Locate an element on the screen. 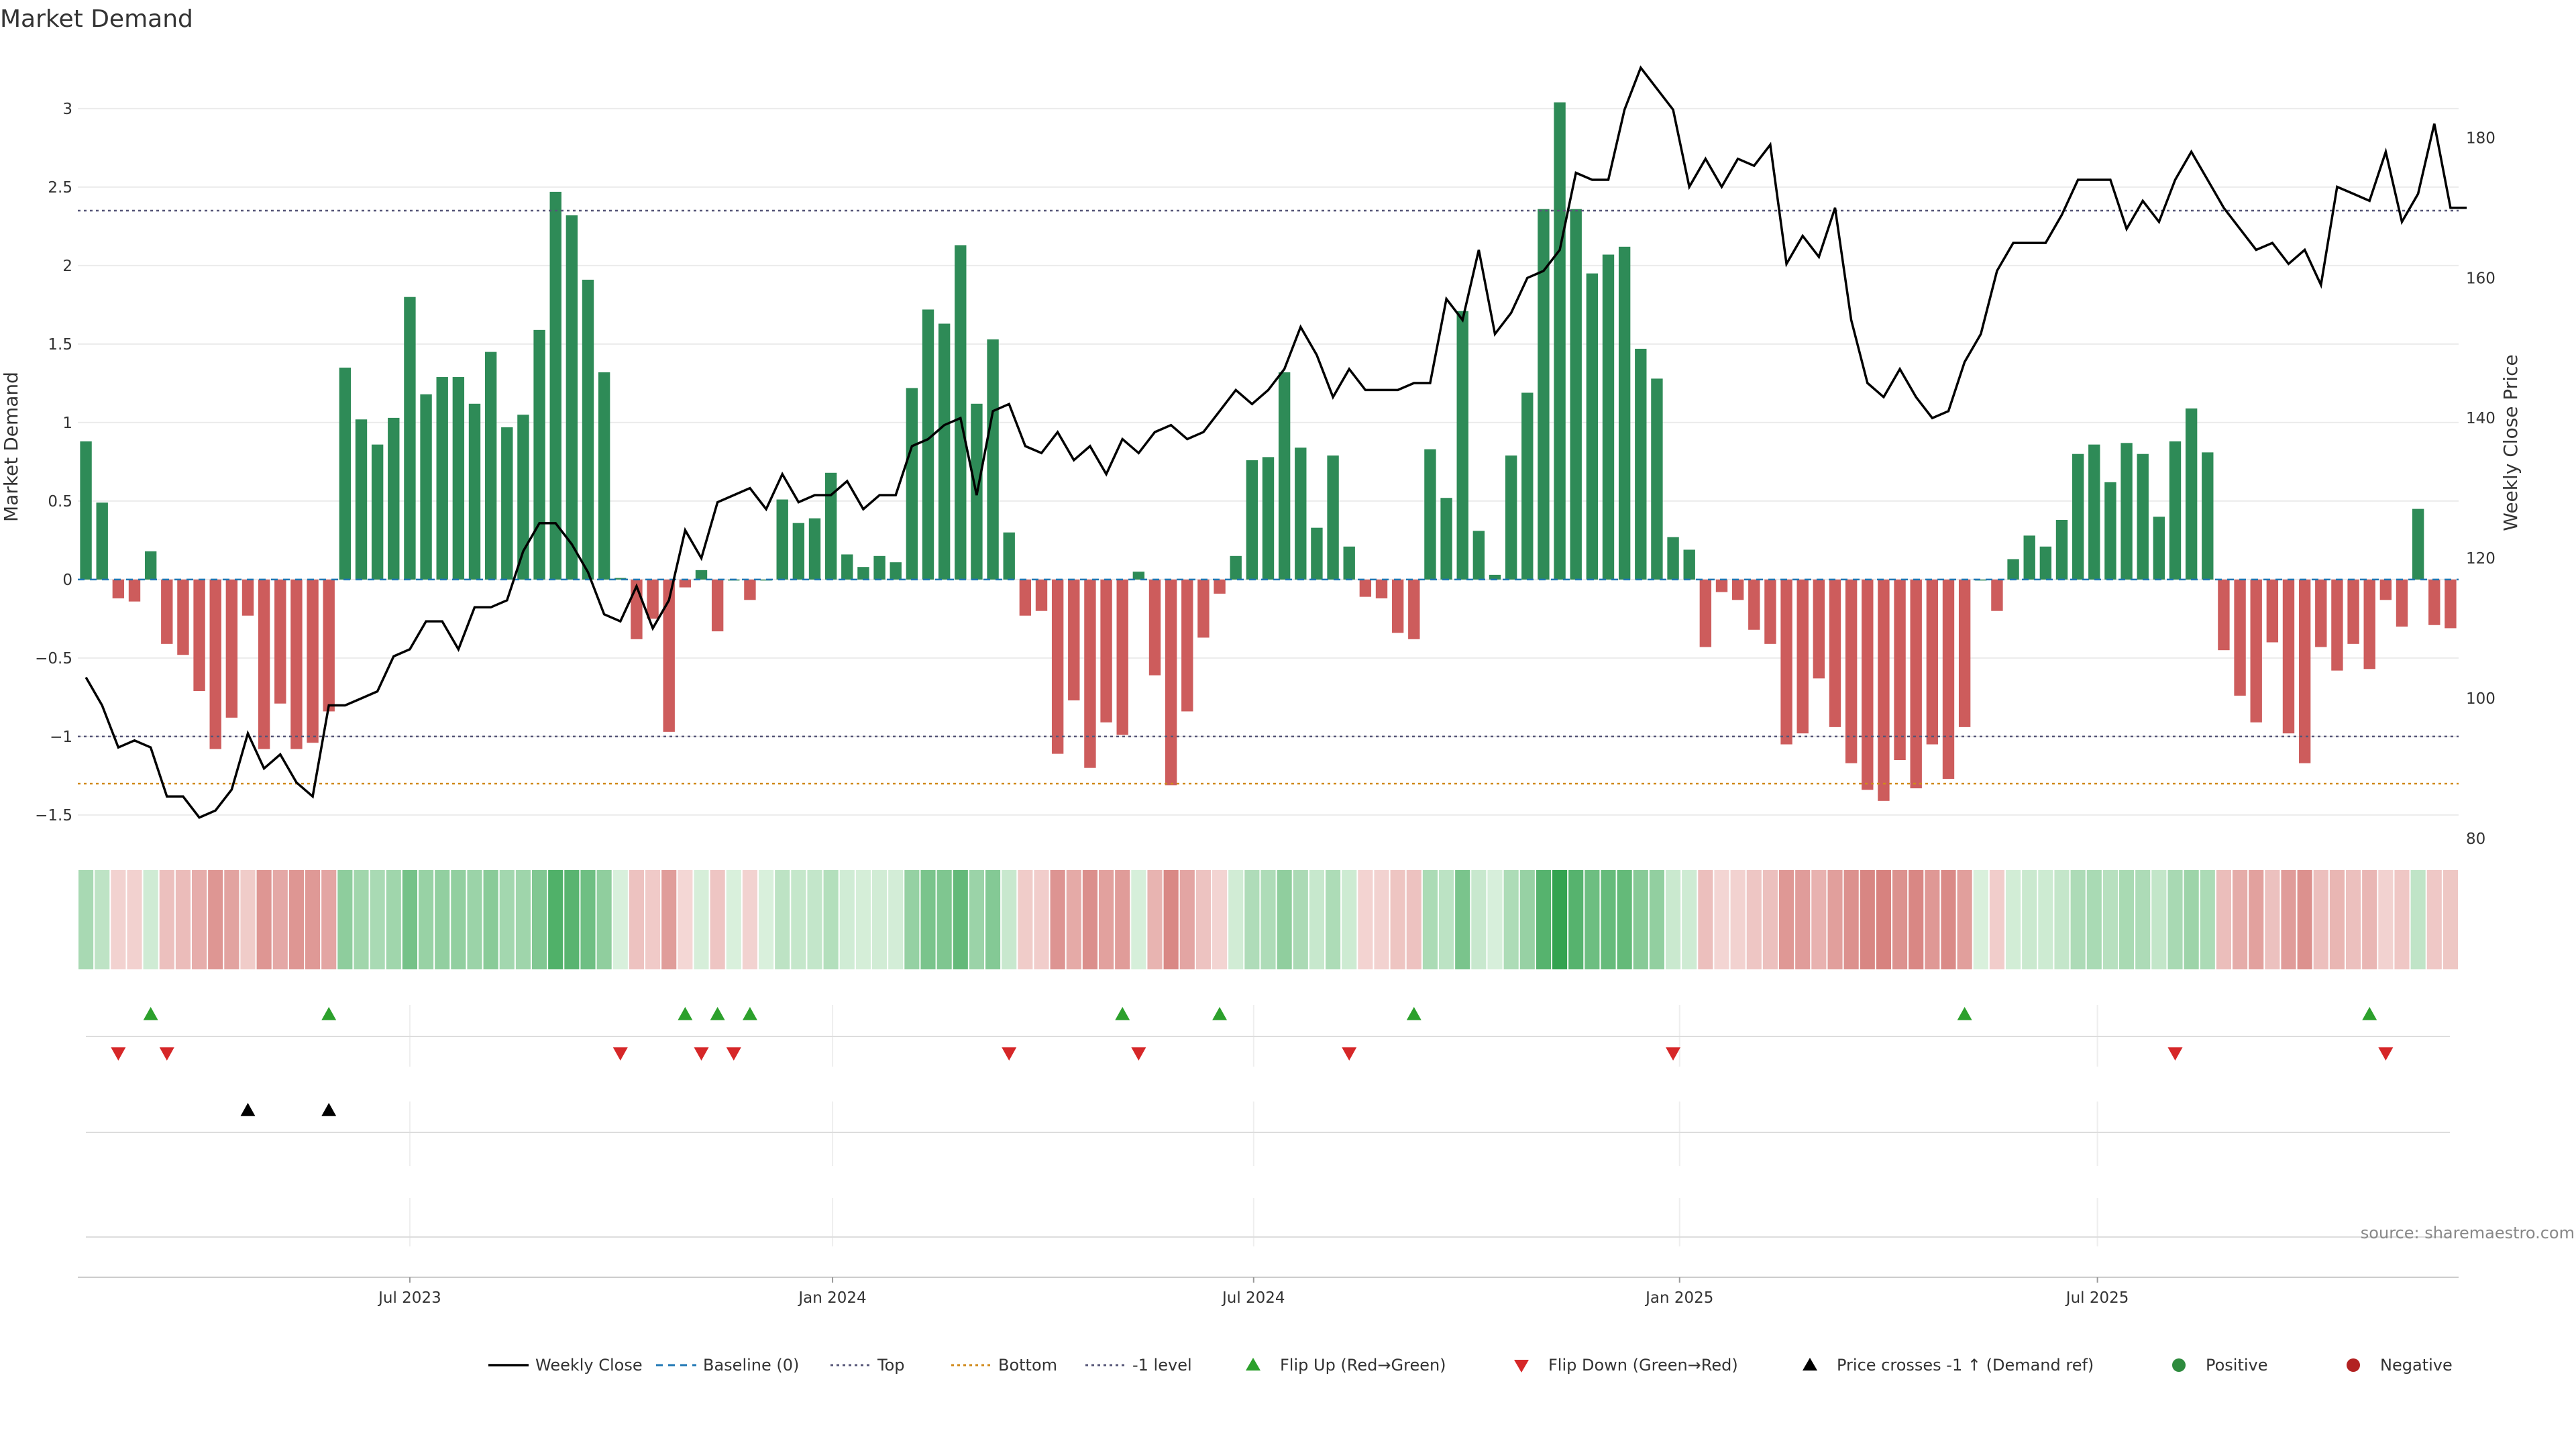 This screenshot has height=1449, width=2576. y-axis-label: Market Demand is located at coordinates (11, 447).